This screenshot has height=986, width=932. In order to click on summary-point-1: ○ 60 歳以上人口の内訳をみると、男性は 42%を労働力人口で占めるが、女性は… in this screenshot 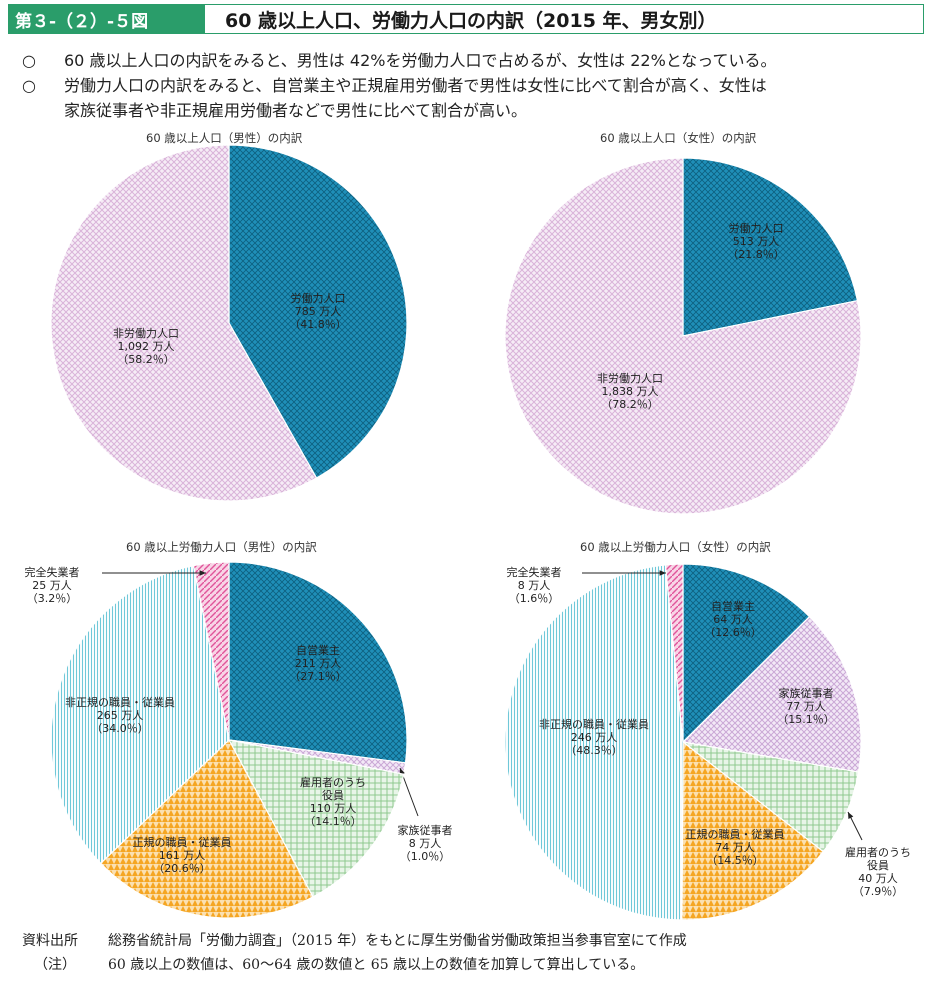, I will do `click(472, 60)`.